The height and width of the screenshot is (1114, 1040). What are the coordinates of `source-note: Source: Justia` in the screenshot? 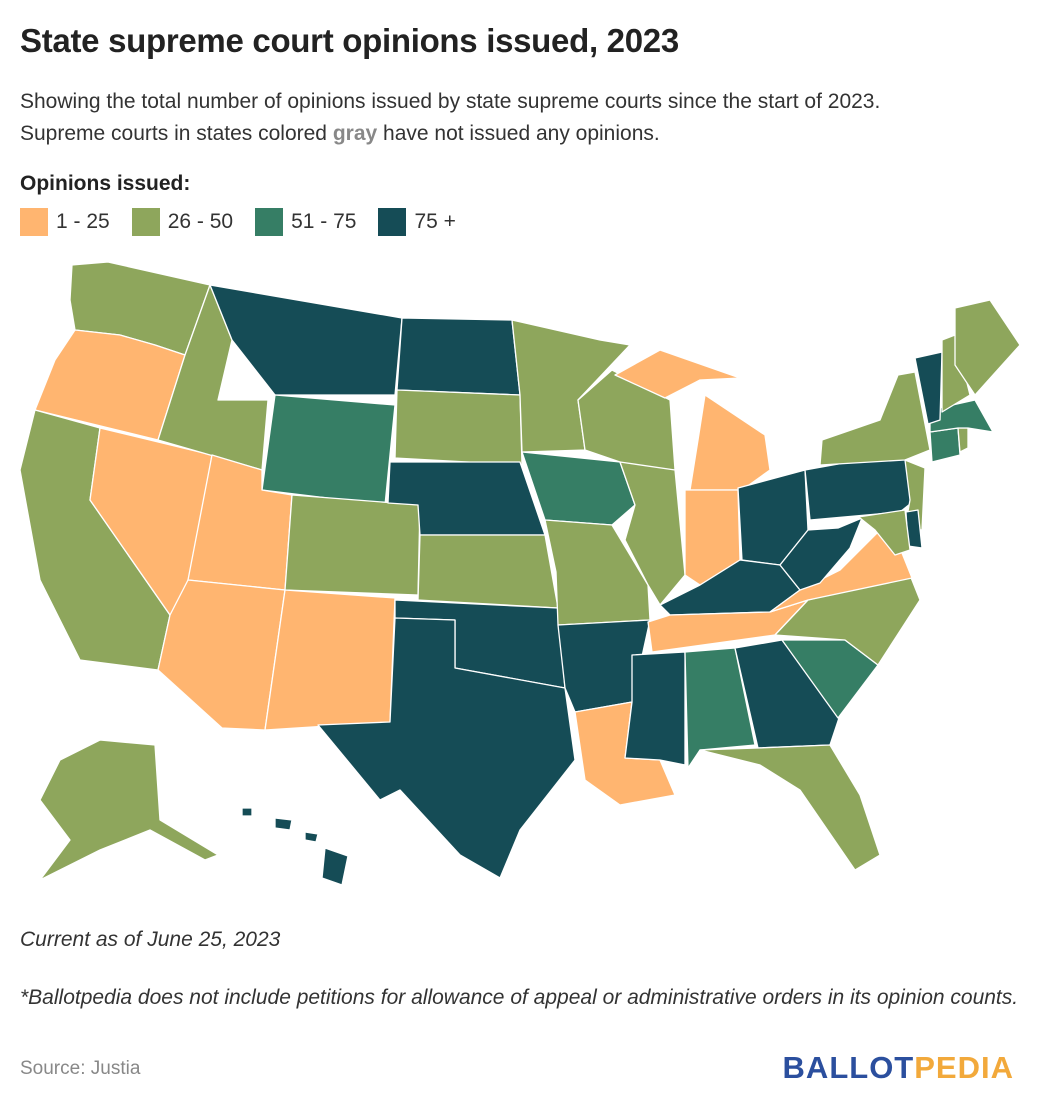 It's located at (80, 1068).